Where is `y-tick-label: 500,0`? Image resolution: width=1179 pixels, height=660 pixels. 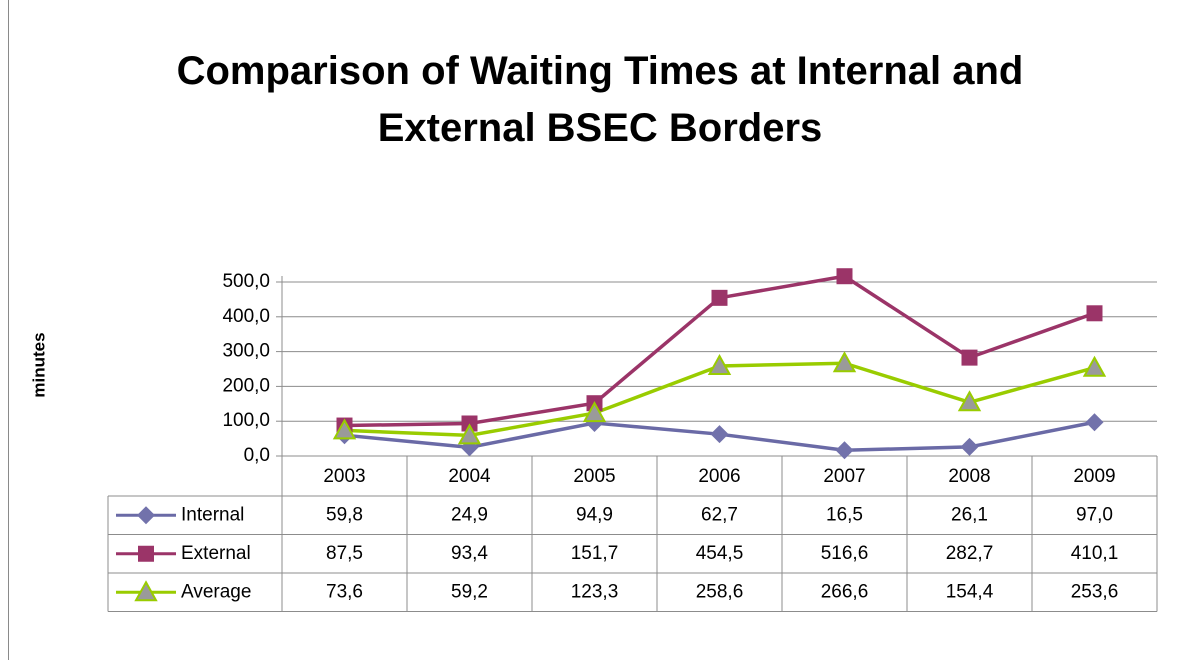 y-tick-label: 500,0 is located at coordinates (246, 281).